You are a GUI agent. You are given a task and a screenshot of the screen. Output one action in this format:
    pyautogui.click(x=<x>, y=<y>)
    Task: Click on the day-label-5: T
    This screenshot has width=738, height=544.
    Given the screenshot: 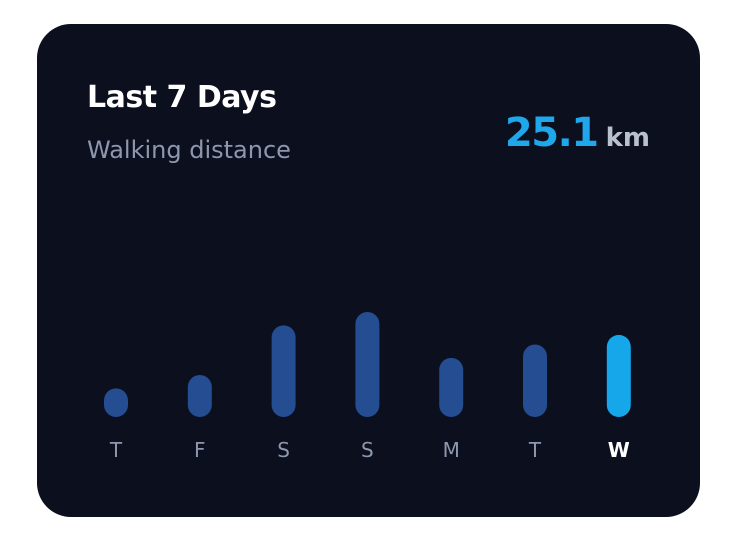 What is the action you would take?
    pyautogui.click(x=535, y=450)
    